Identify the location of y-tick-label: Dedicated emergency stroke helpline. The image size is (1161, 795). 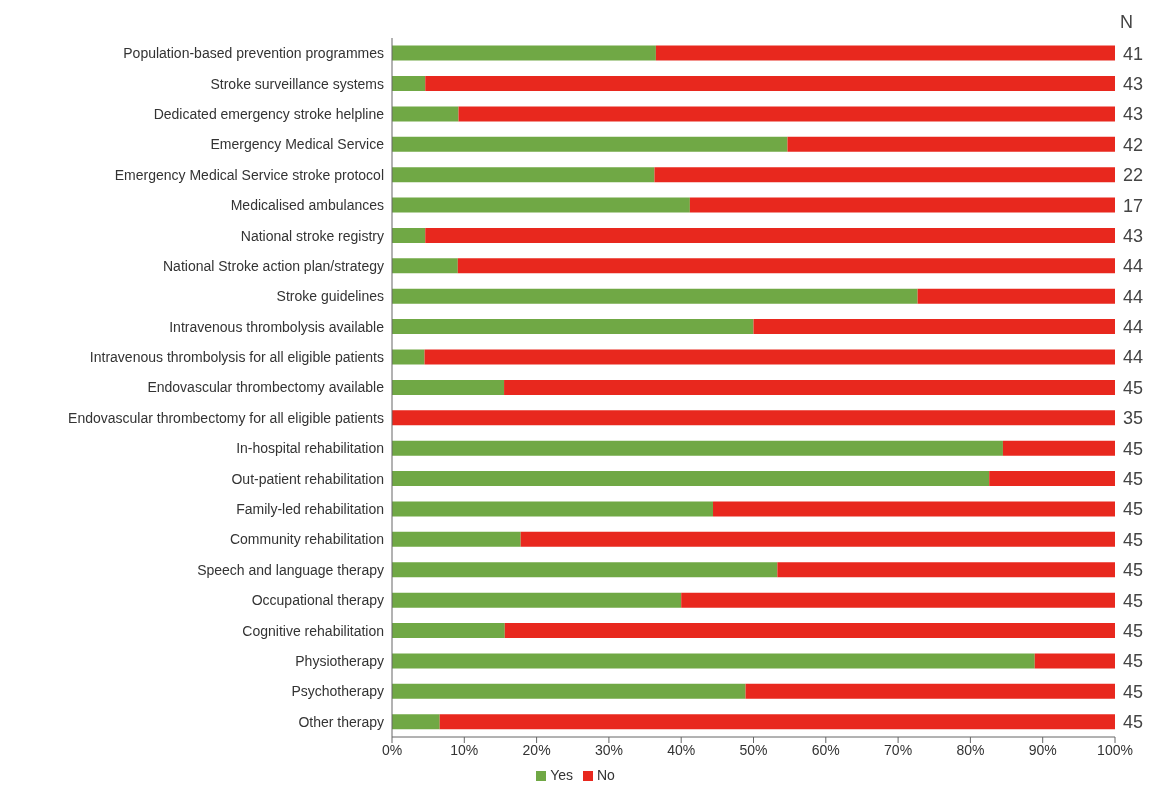
(269, 113).